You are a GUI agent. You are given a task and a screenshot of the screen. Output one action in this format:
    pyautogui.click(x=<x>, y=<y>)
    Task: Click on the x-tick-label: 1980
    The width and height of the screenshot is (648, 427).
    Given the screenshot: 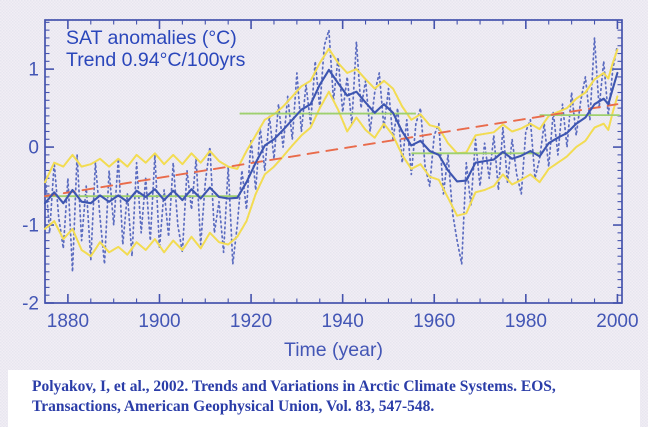 What is the action you would take?
    pyautogui.click(x=526, y=321)
    